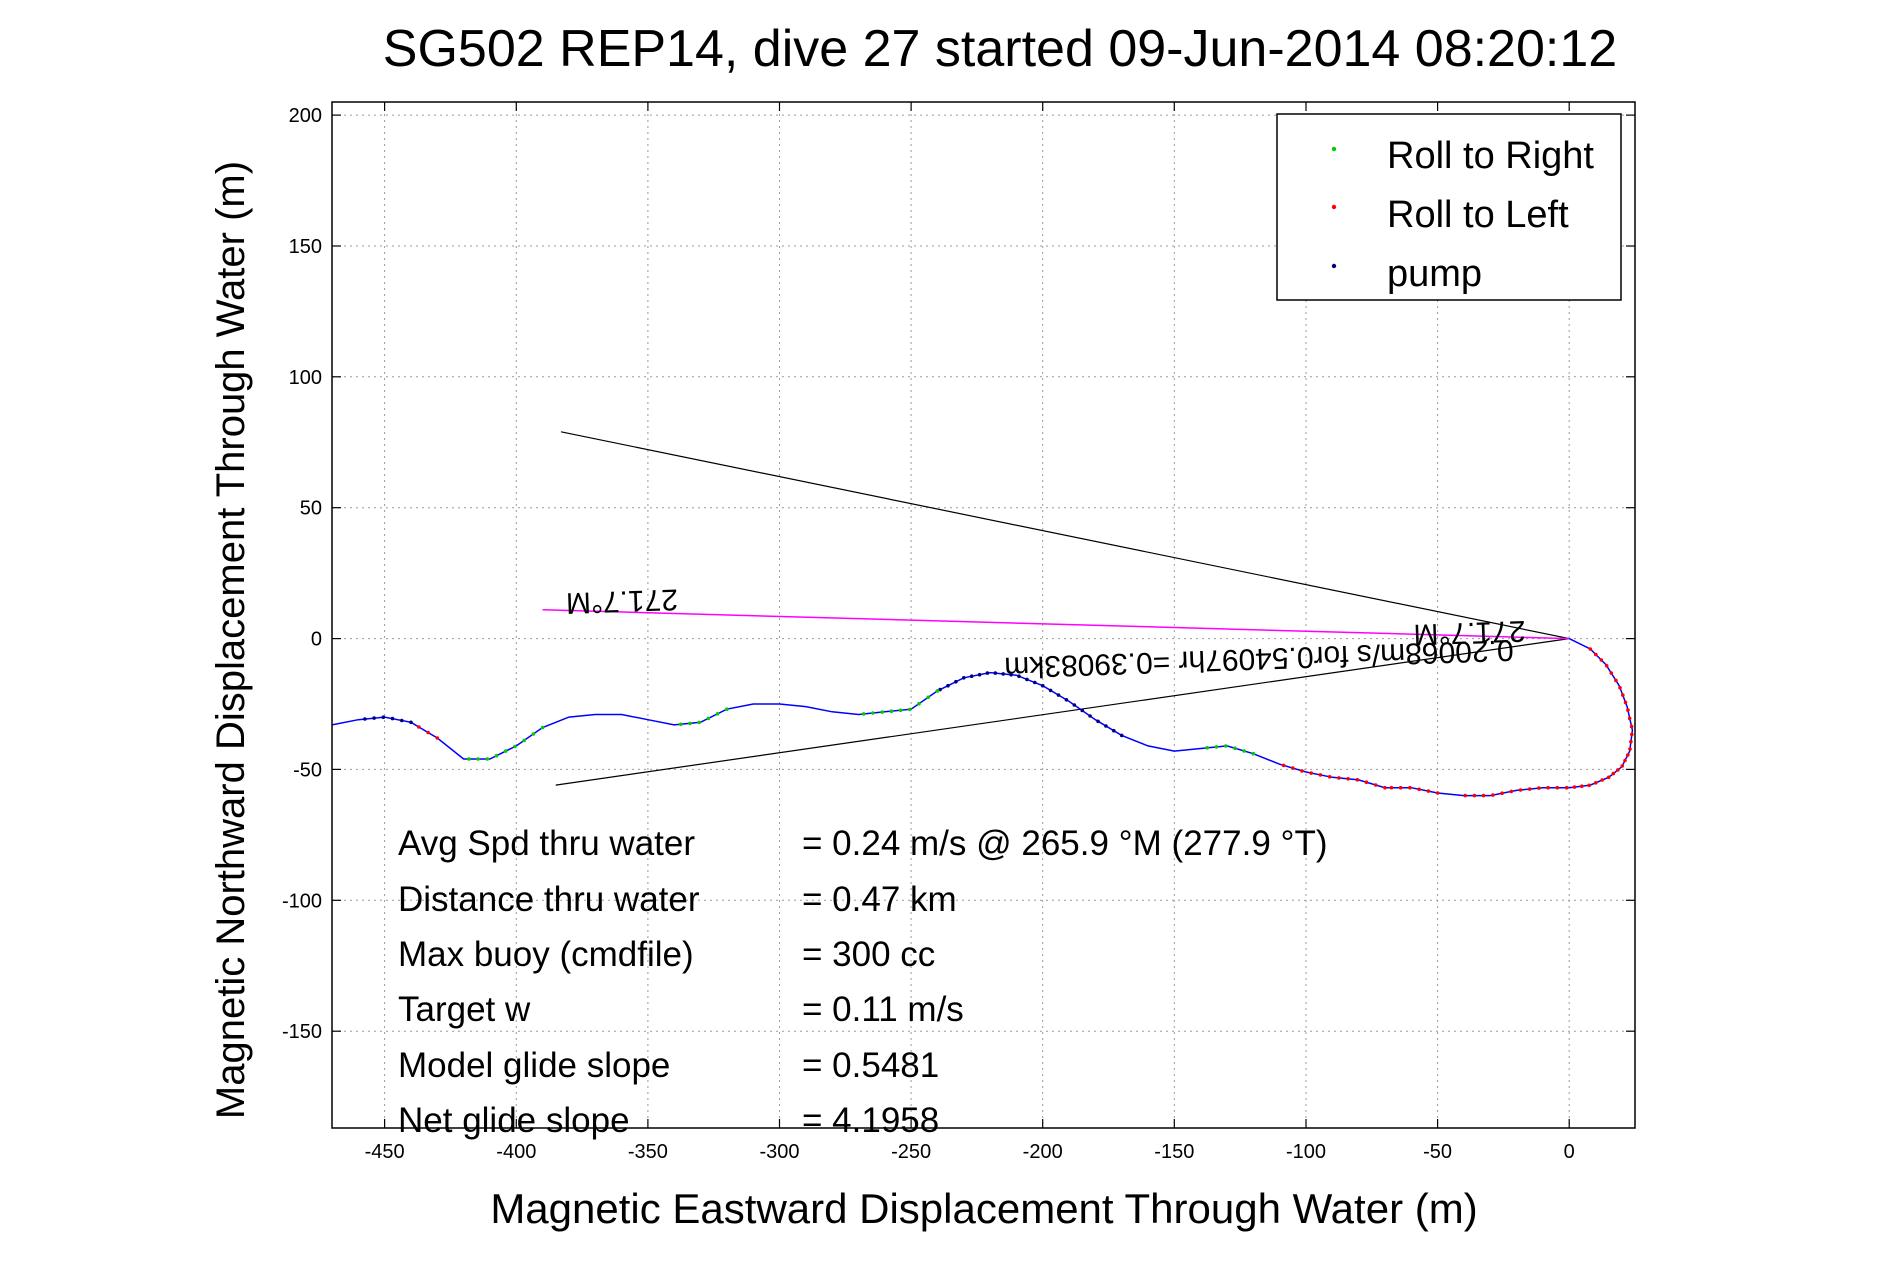 Image resolution: width=1891 pixels, height=1262 pixels. What do you see at coordinates (998, 722) in the screenshot?
I see `track-markers` at bounding box center [998, 722].